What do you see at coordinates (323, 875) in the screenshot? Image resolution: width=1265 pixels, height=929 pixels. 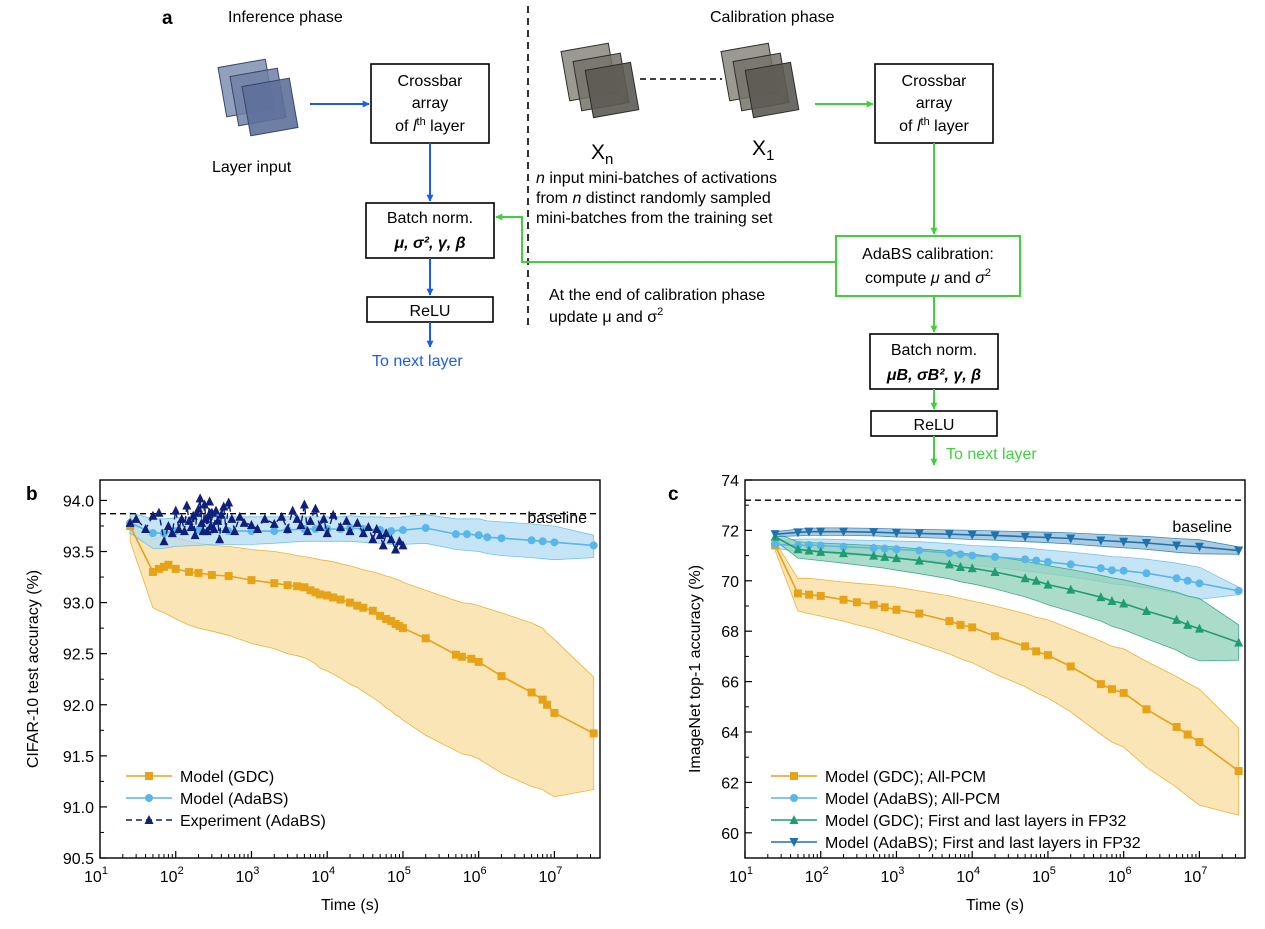 I see `xtick-label-b-3: 10⁴` at bounding box center [323, 875].